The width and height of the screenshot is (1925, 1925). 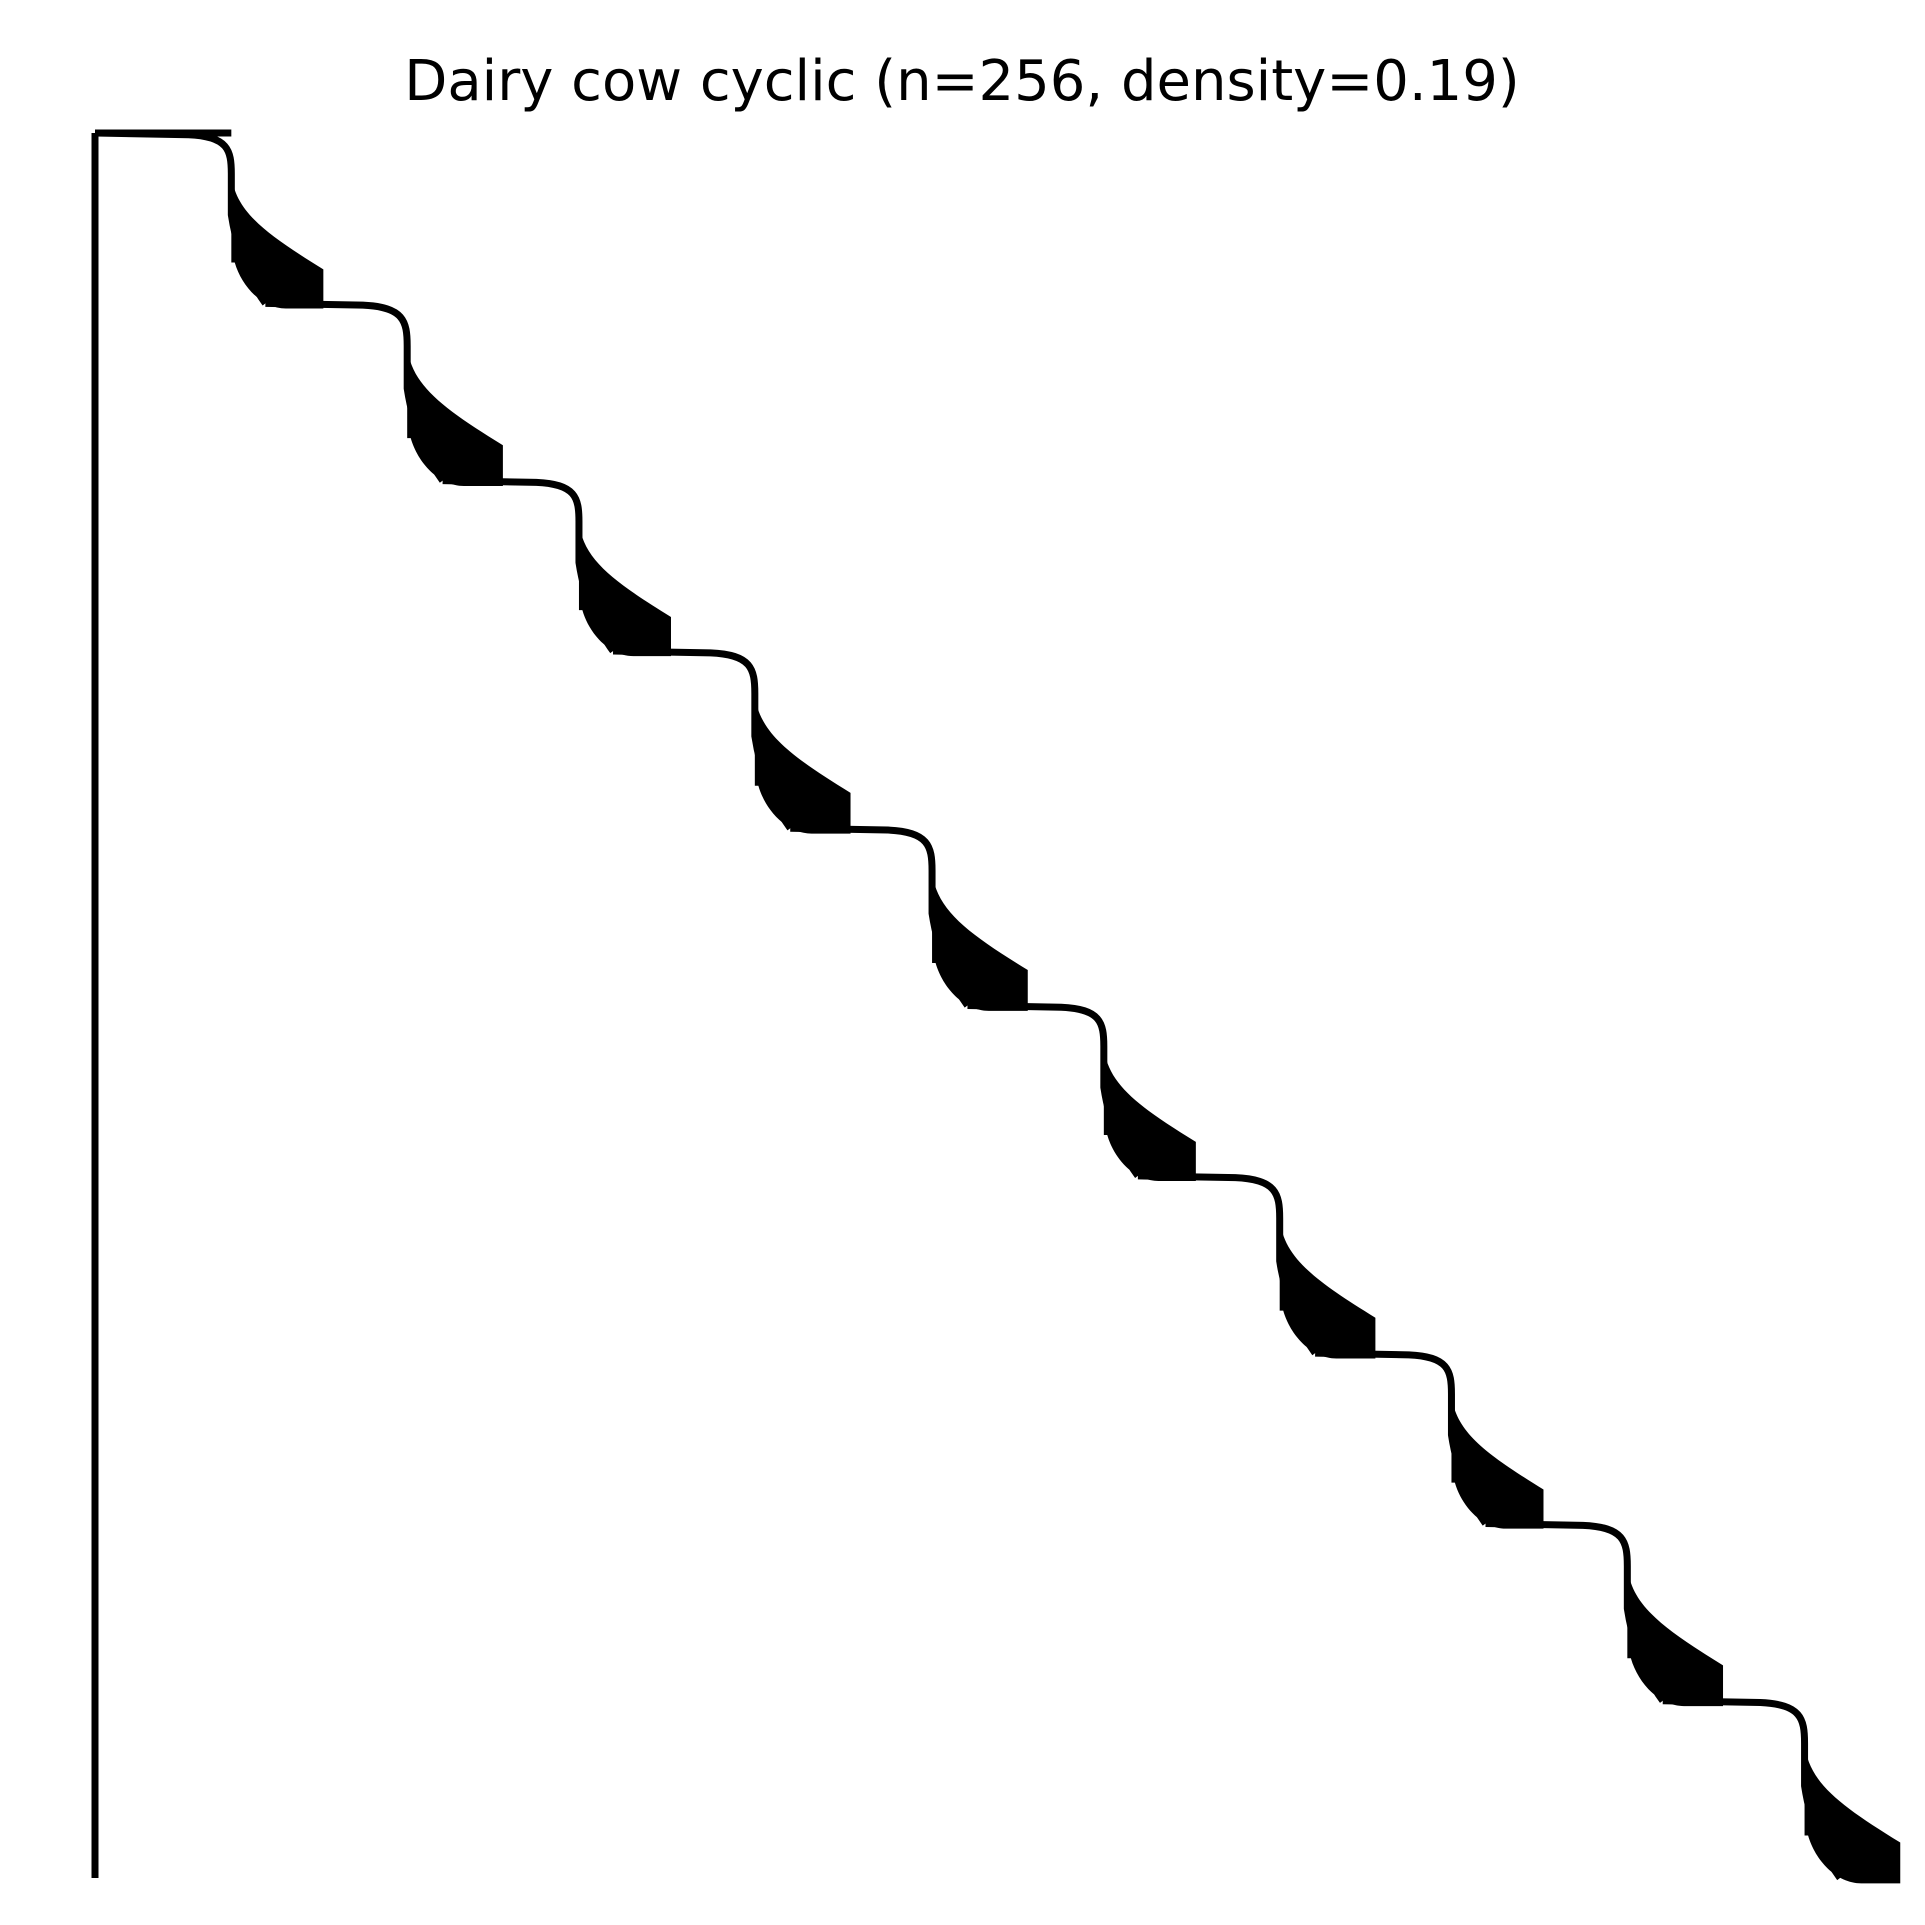 I want to click on diagonal-block-7-fill, so click(x=1327, y=1288).